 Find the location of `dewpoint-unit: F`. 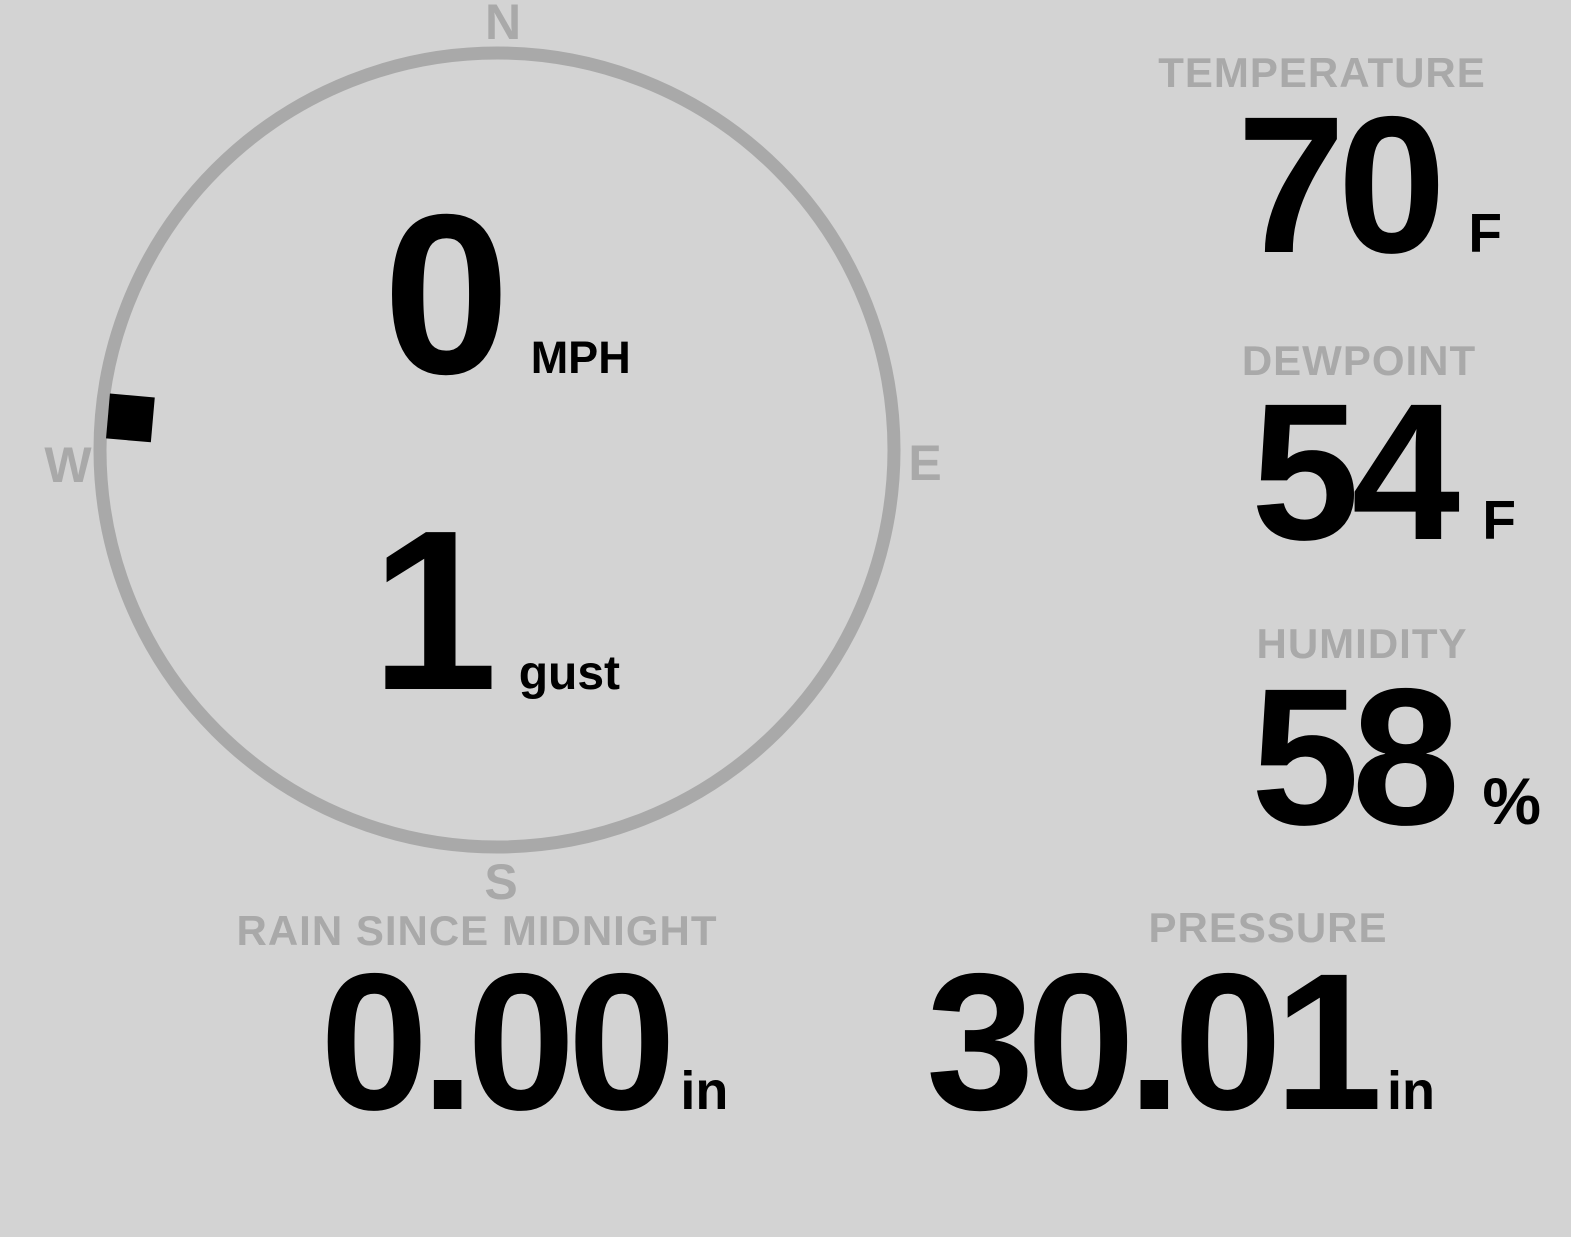

dewpoint-unit: F is located at coordinates (1499, 520).